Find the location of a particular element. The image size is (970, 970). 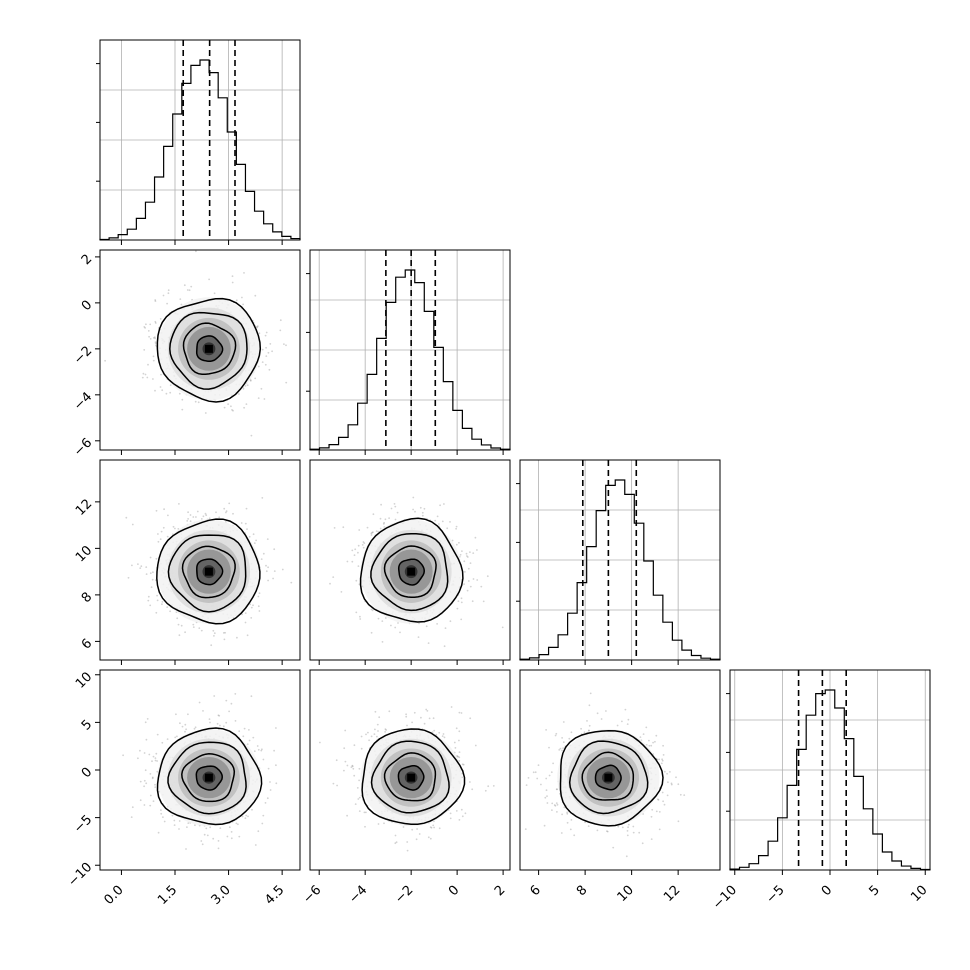

panel-1-0: 2 0 −2 −4 −6 is located at coordinates (186, 354).